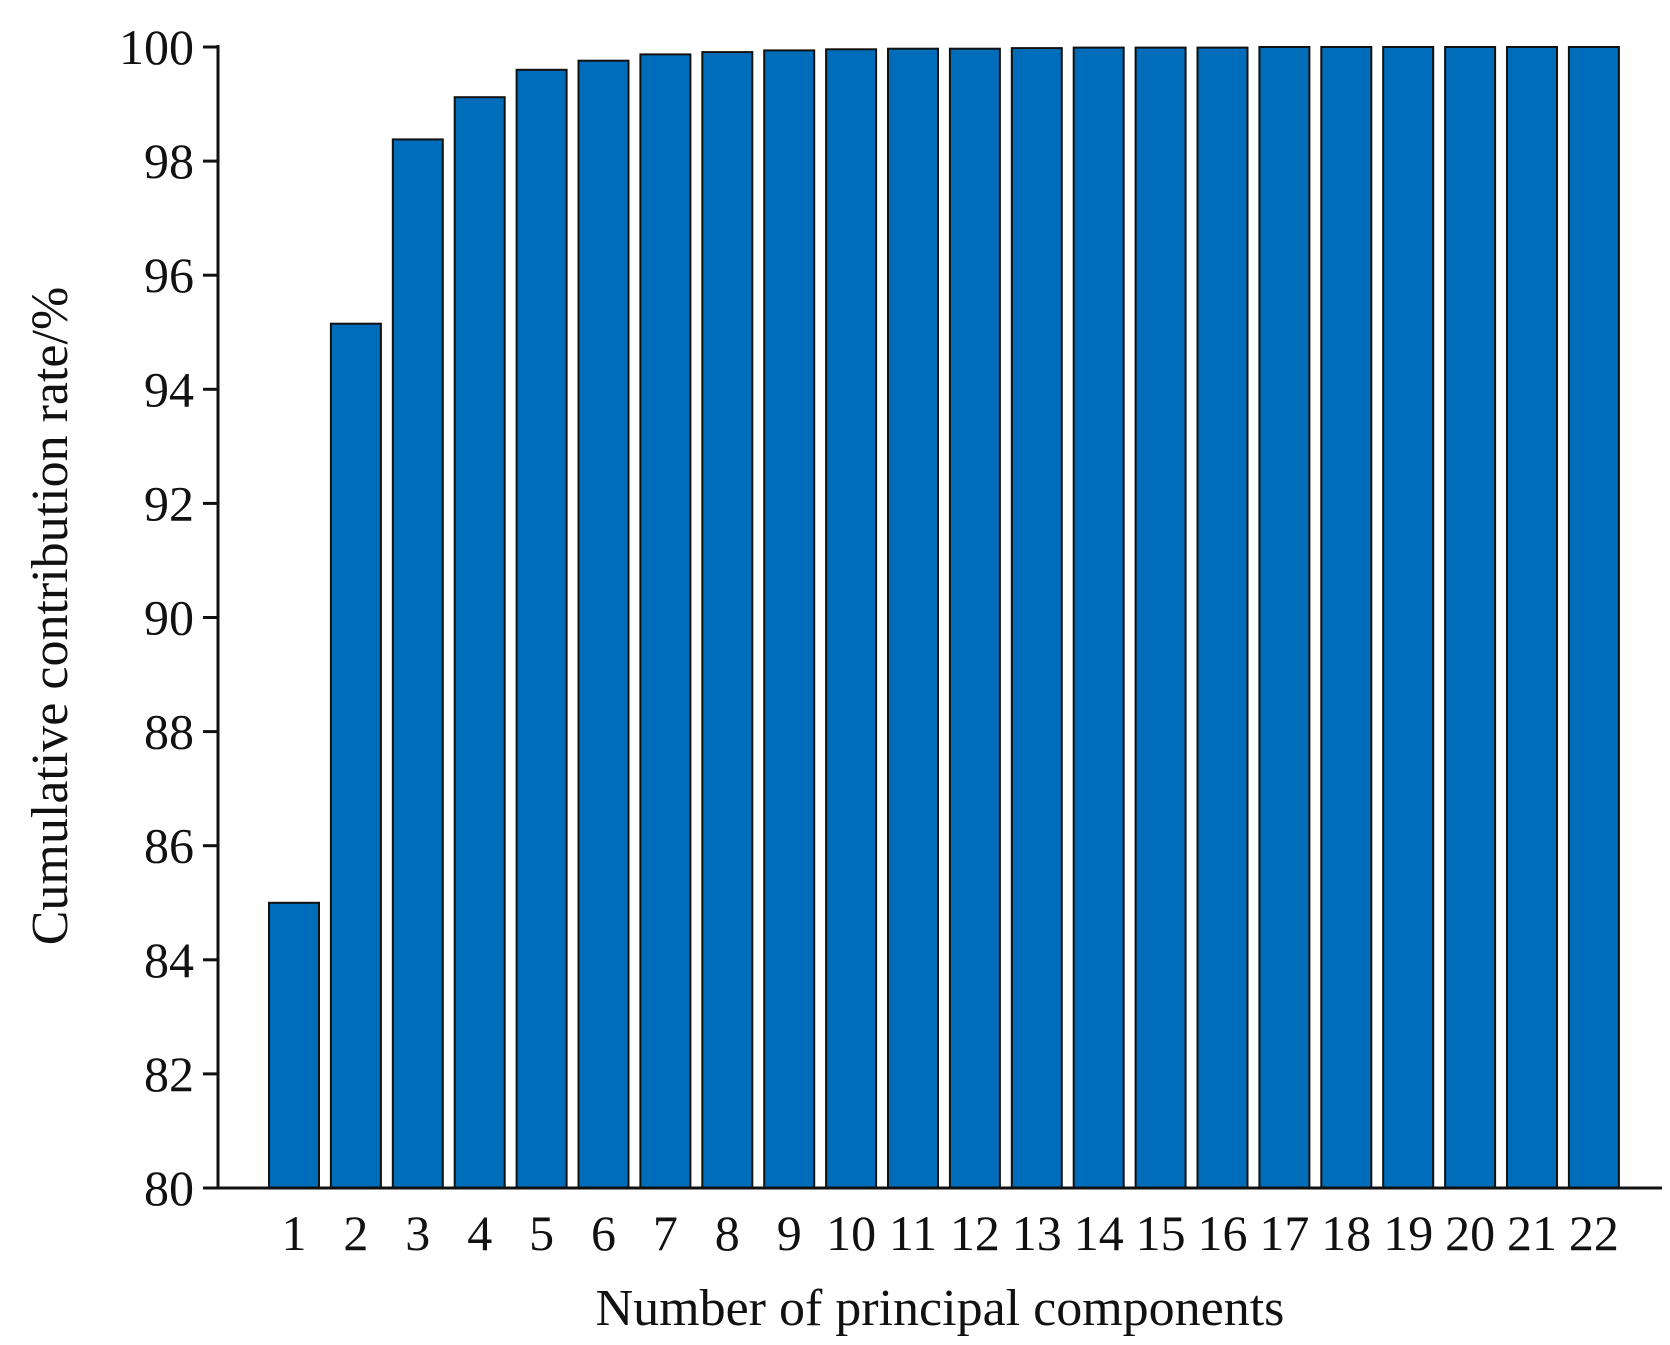 The height and width of the screenshot is (1345, 1670). I want to click on x-tick-label-8: 8, so click(727, 1233).